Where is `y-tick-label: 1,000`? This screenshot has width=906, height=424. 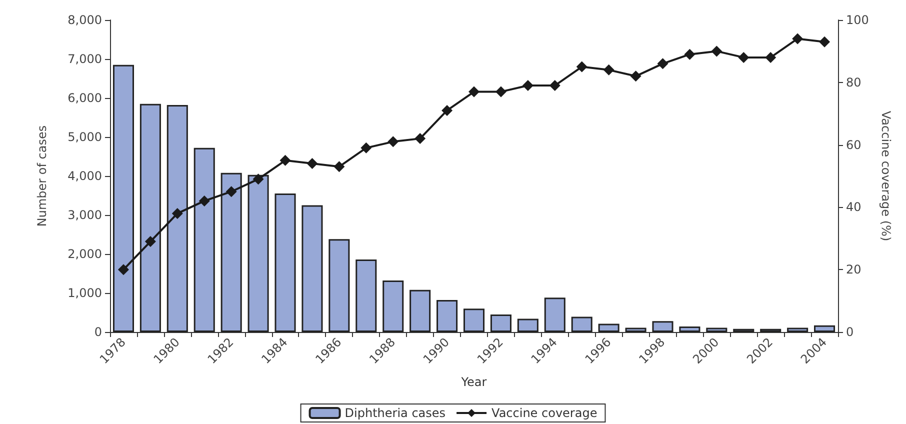
y-tick-label: 1,000 is located at coordinates (85, 293).